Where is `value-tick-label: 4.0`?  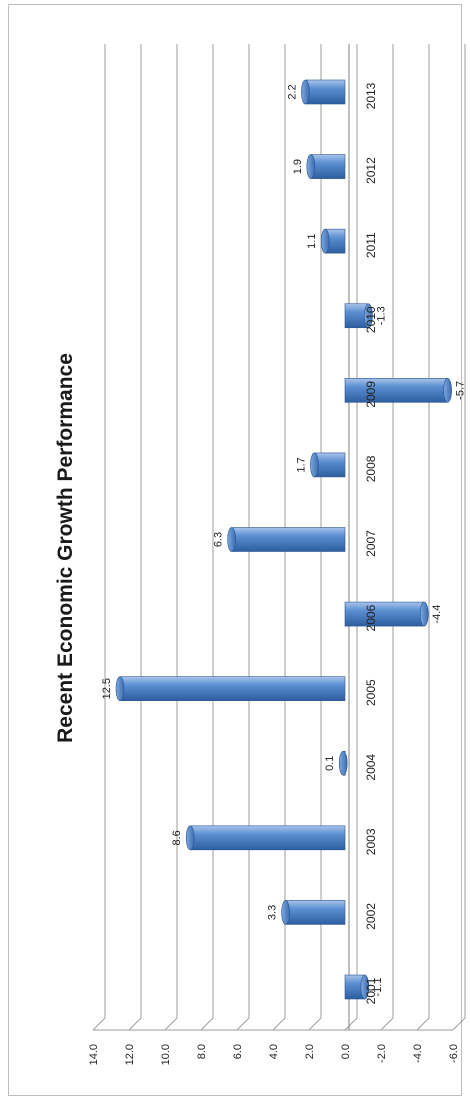
value-tick-label: 4.0 is located at coordinates (274, 1051).